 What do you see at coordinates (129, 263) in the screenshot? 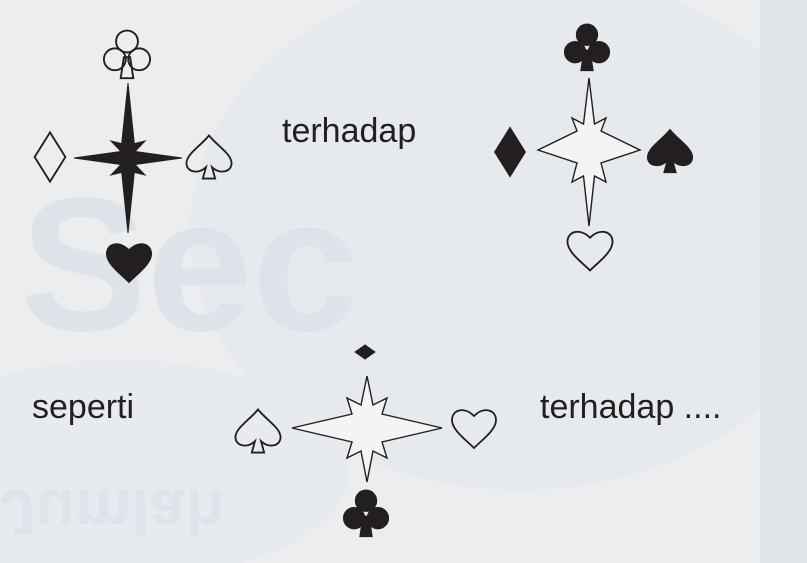
I see `heart-icon-1-bottom` at bounding box center [129, 263].